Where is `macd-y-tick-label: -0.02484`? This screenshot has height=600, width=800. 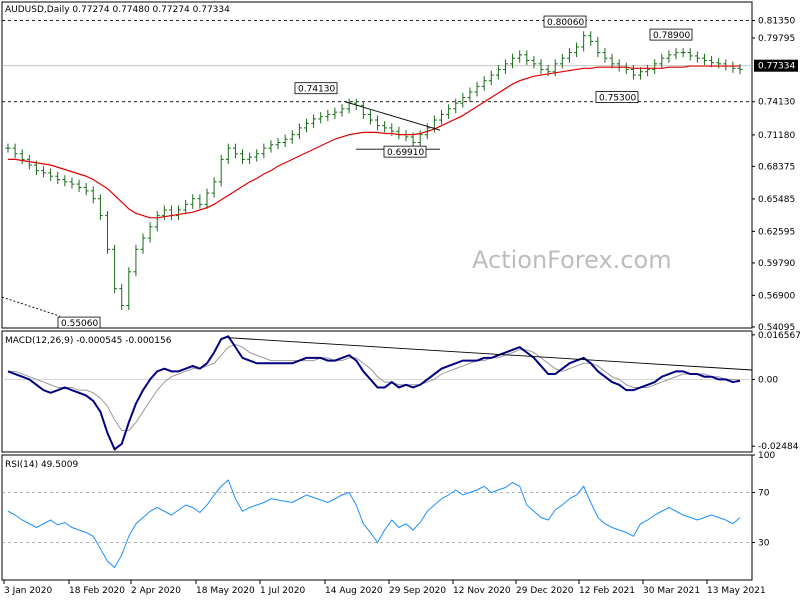 macd-y-tick-label: -0.02484 is located at coordinates (778, 447).